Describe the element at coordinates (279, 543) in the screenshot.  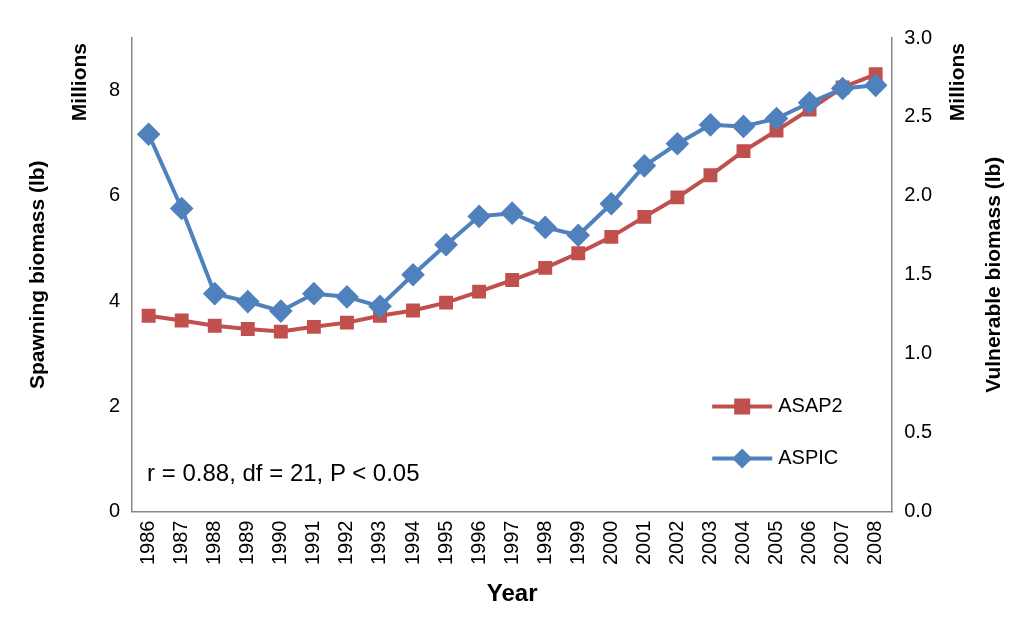
I see `x-tick-label: 1990` at that location.